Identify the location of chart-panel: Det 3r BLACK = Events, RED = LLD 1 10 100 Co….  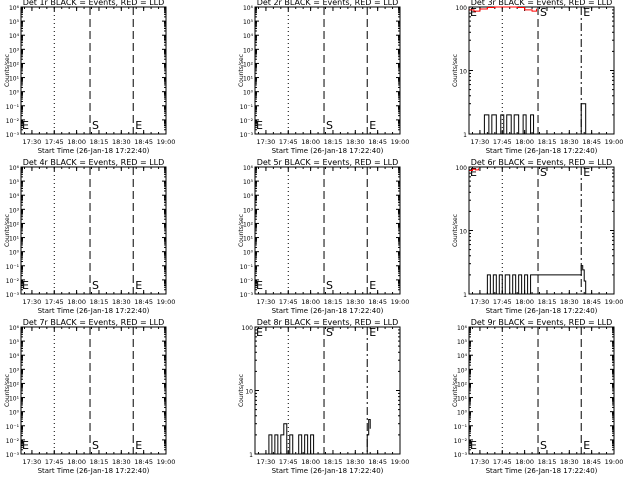
(537, 77).